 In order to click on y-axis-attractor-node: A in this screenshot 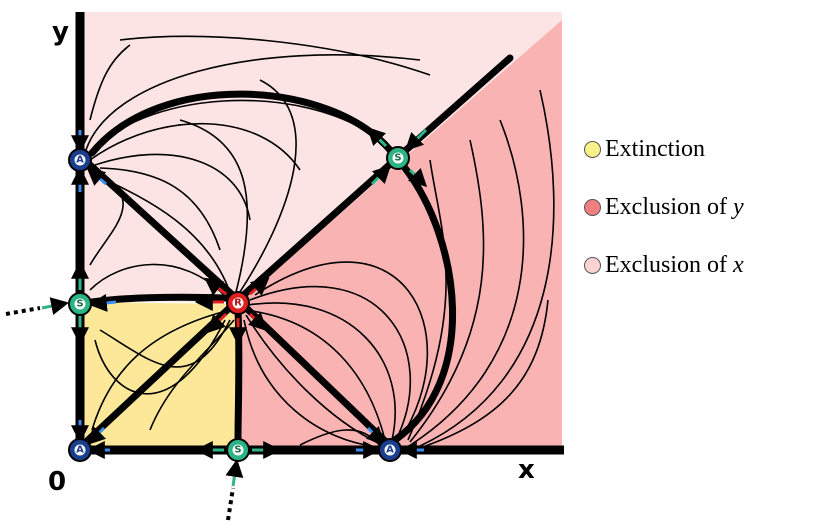, I will do `click(80, 160)`.